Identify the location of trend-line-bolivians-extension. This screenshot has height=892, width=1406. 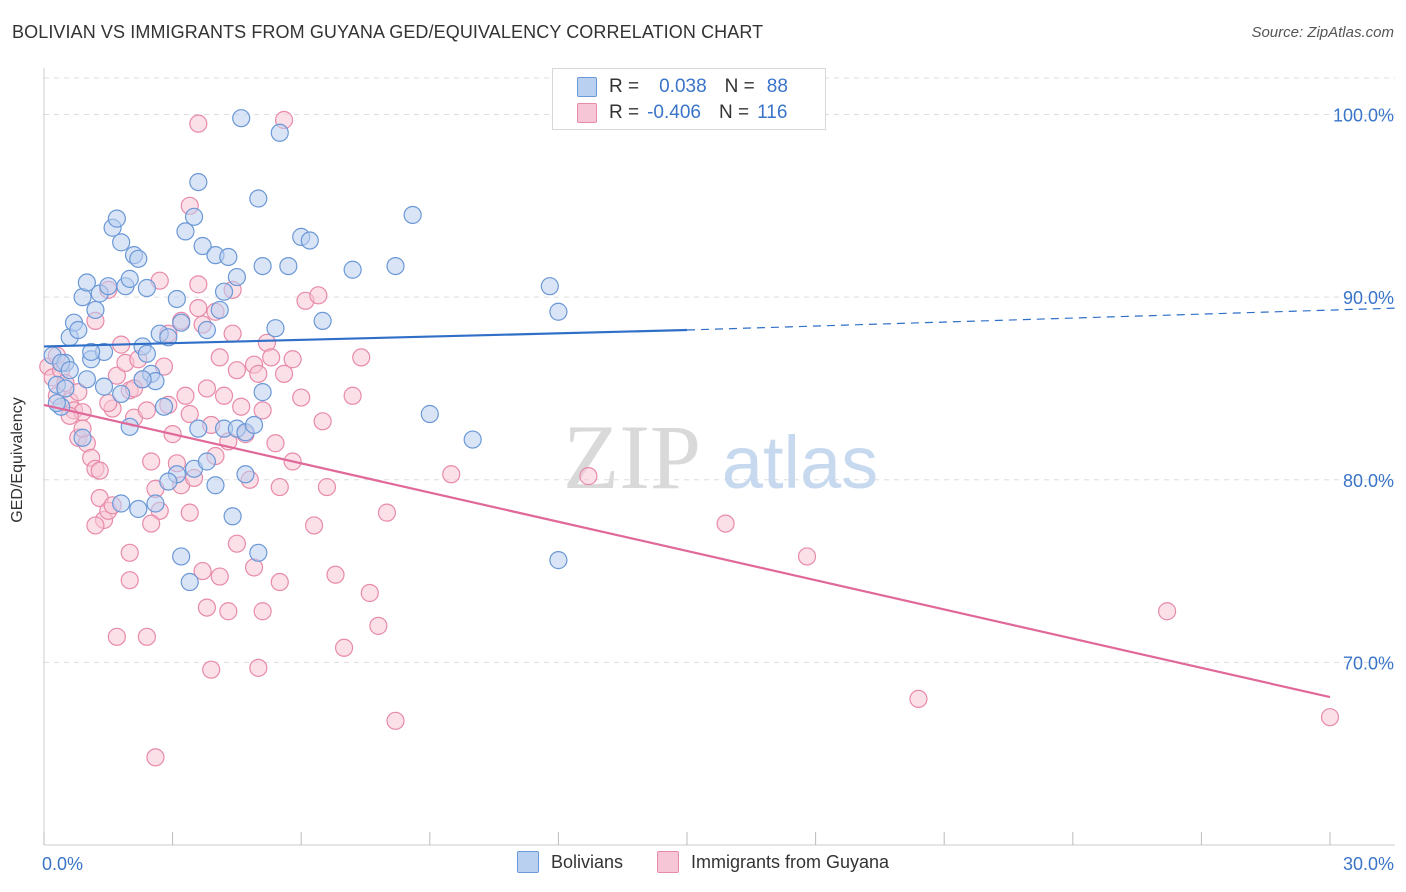
(1041, 319).